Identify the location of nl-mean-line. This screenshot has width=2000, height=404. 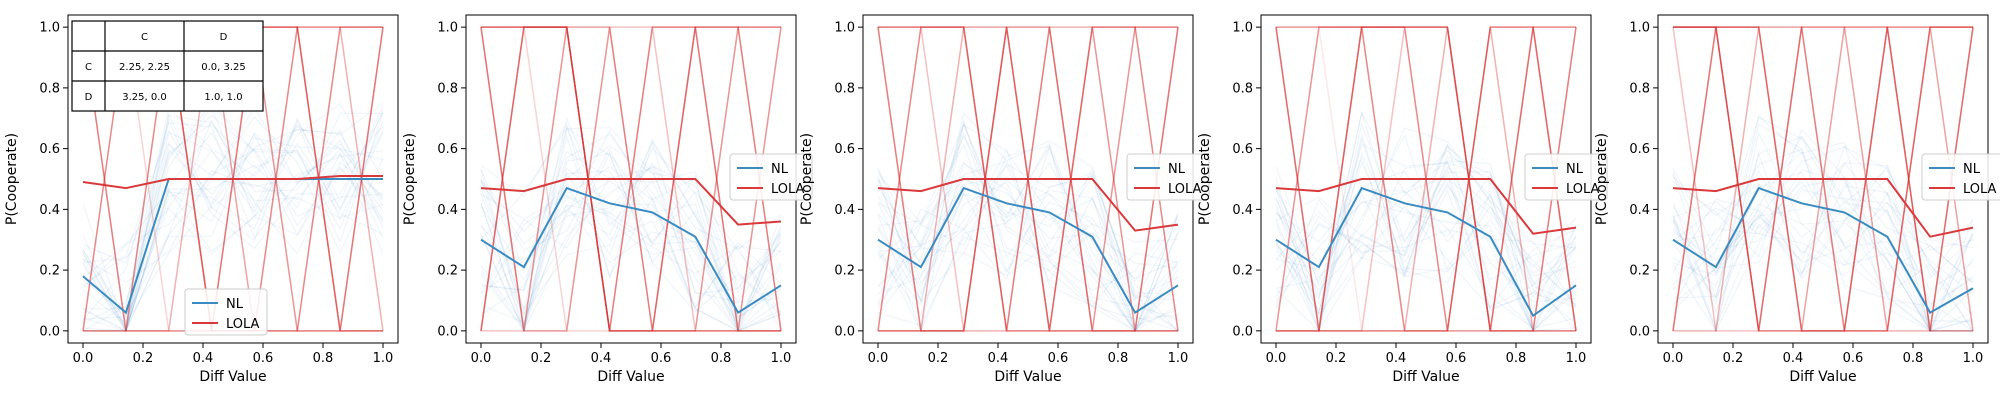
(631, 250).